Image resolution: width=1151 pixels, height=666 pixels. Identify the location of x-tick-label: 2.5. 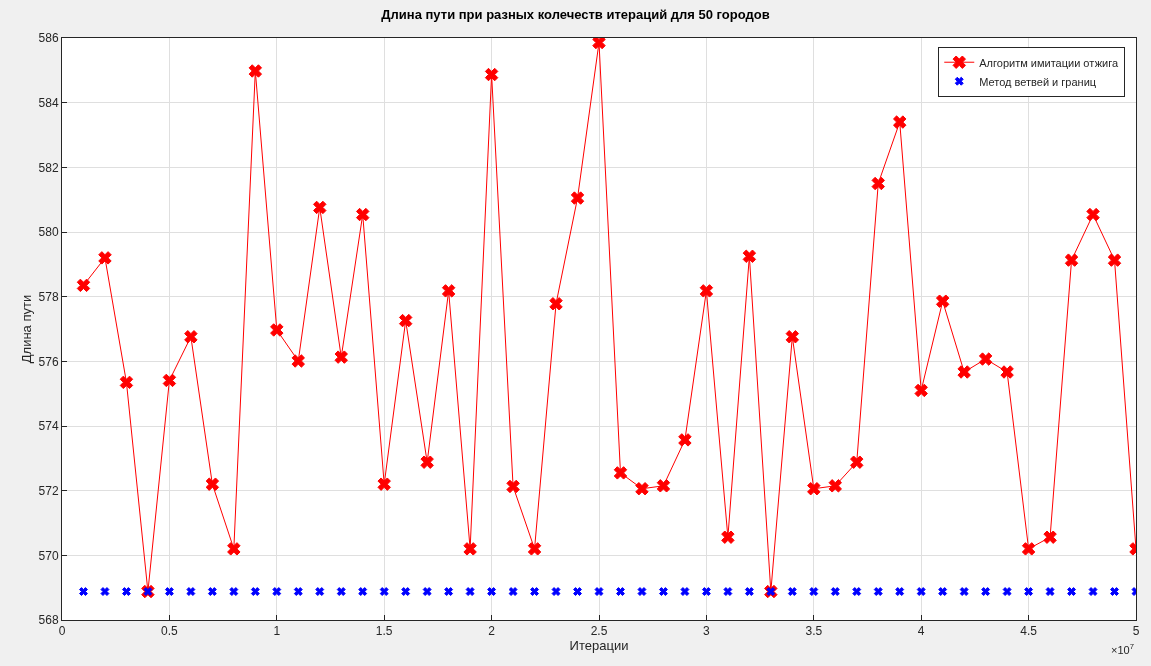
(599, 631).